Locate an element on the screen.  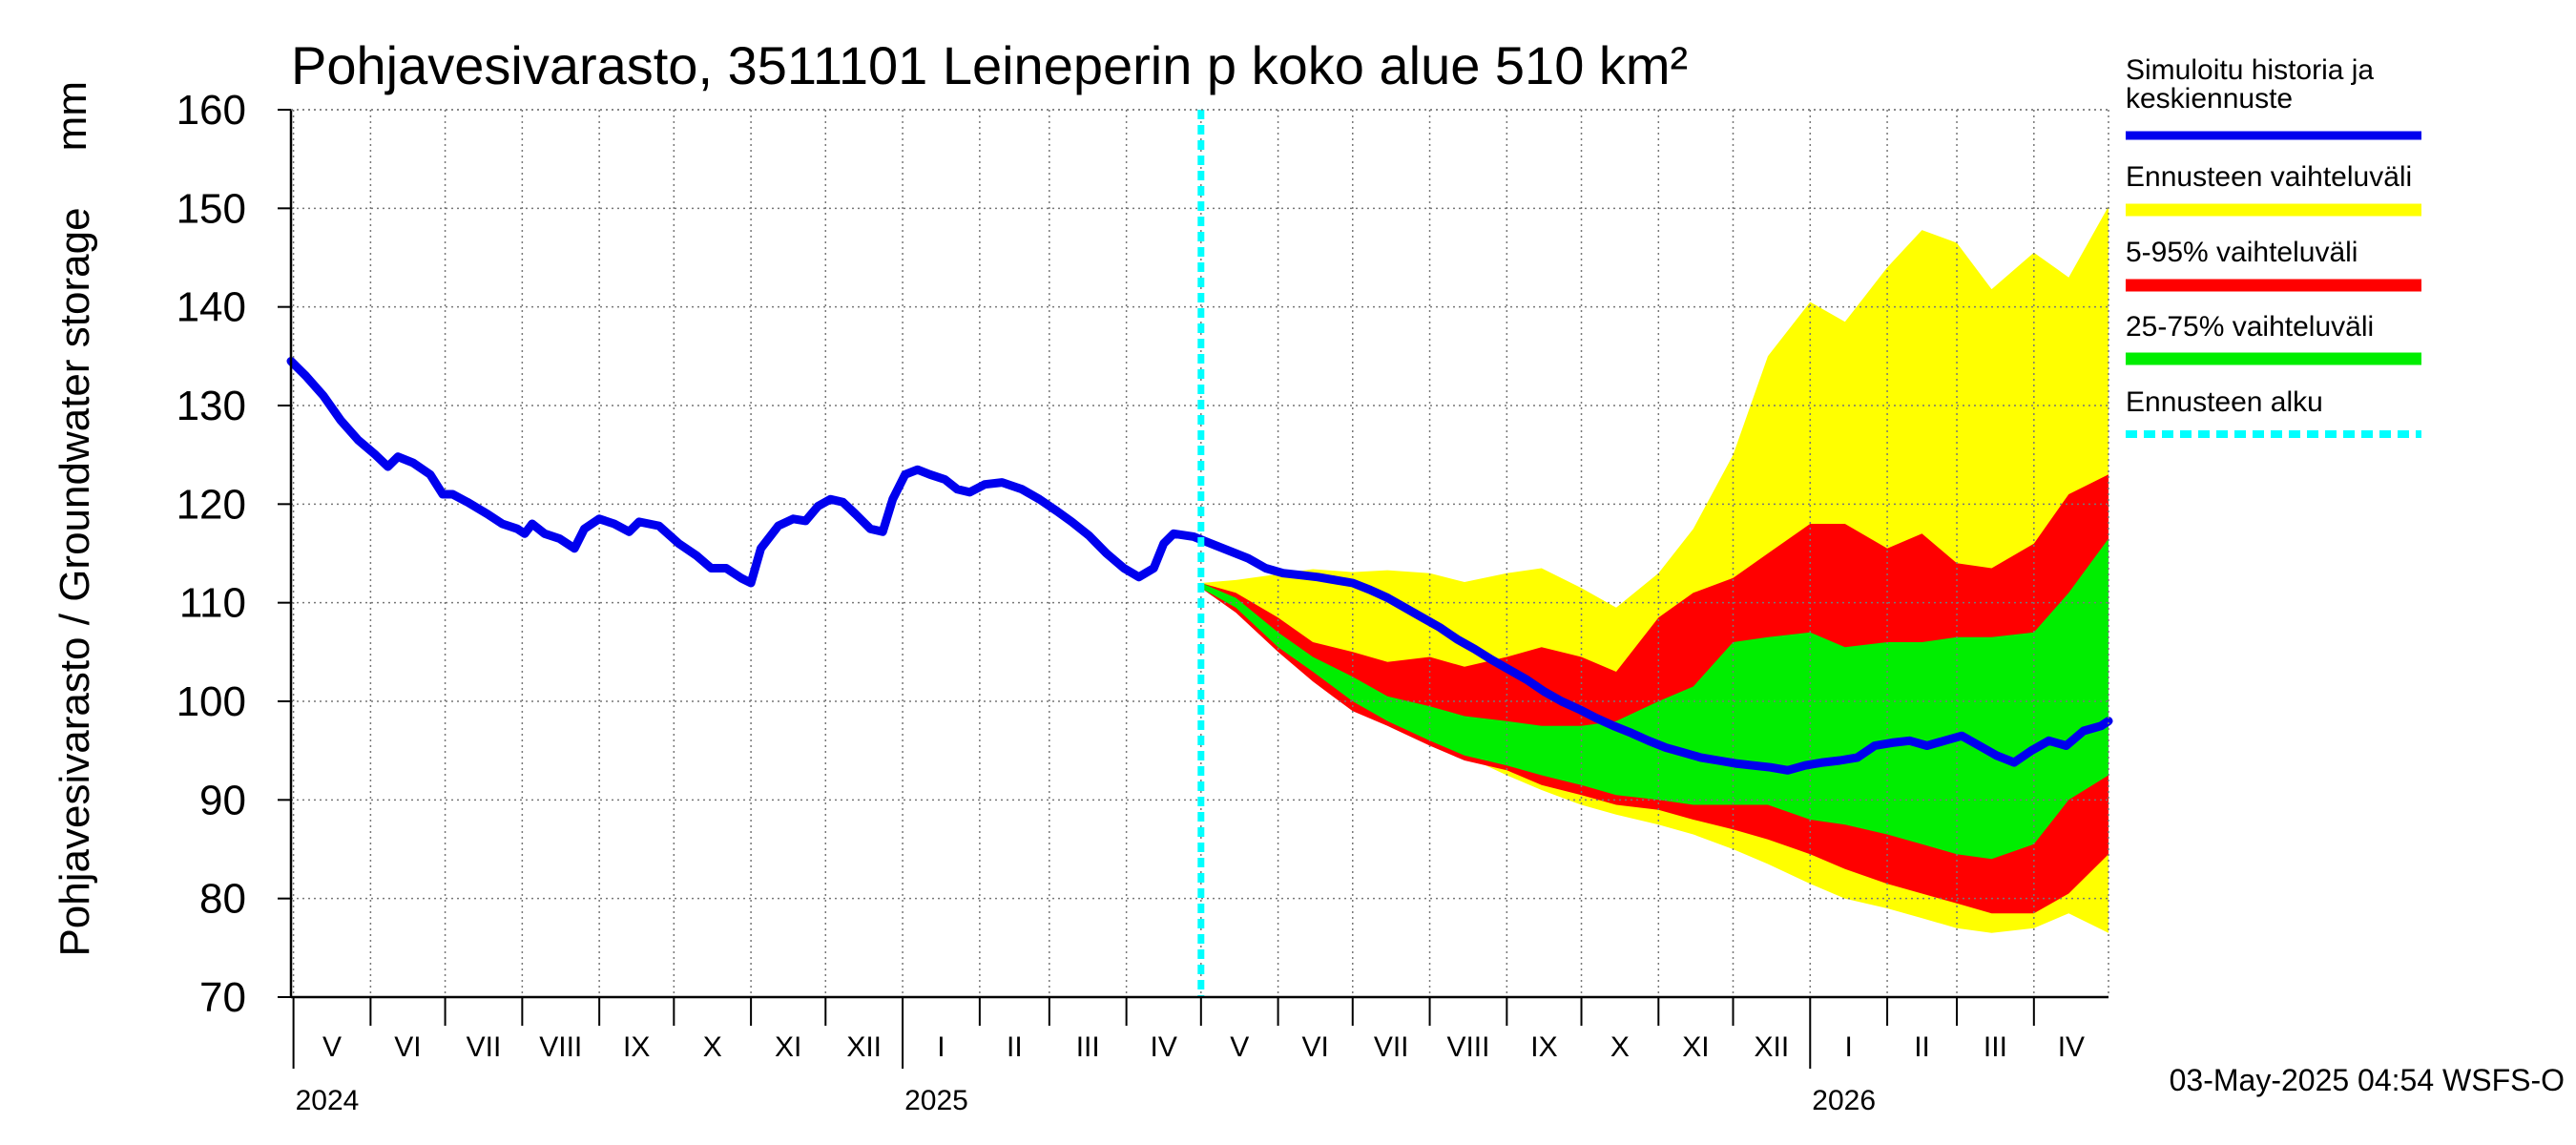
y-axis-label: Pohjavesivarasto / Groundwater storage is located at coordinates (75, 581).